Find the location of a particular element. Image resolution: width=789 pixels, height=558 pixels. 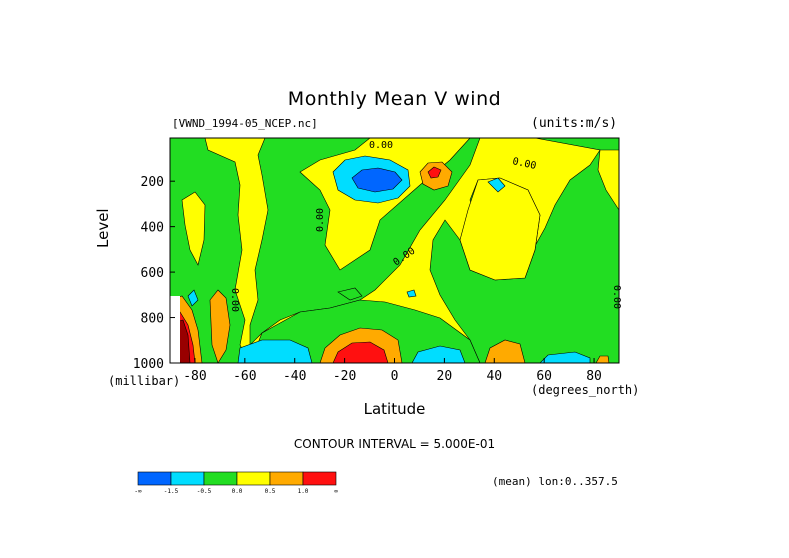

fill-yellow-right-edge is located at coordinates (608, 180).